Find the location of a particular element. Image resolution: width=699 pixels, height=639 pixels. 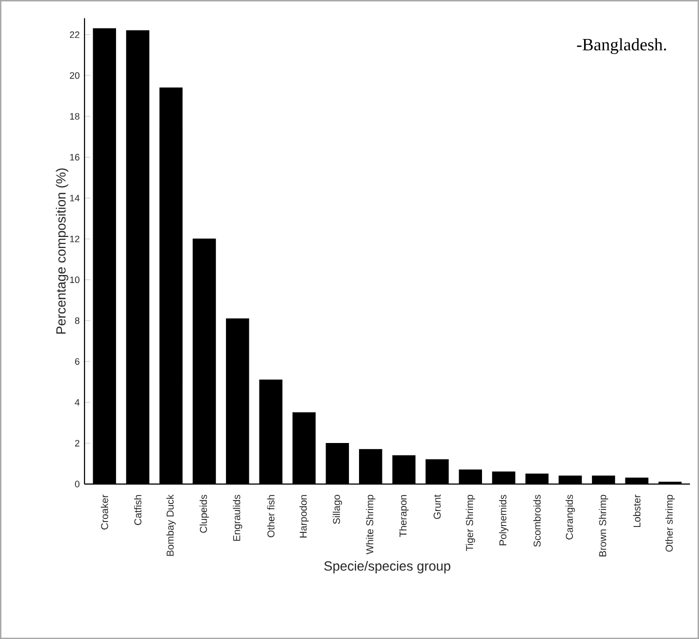

y-tick-label: 20 is located at coordinates (75, 75).